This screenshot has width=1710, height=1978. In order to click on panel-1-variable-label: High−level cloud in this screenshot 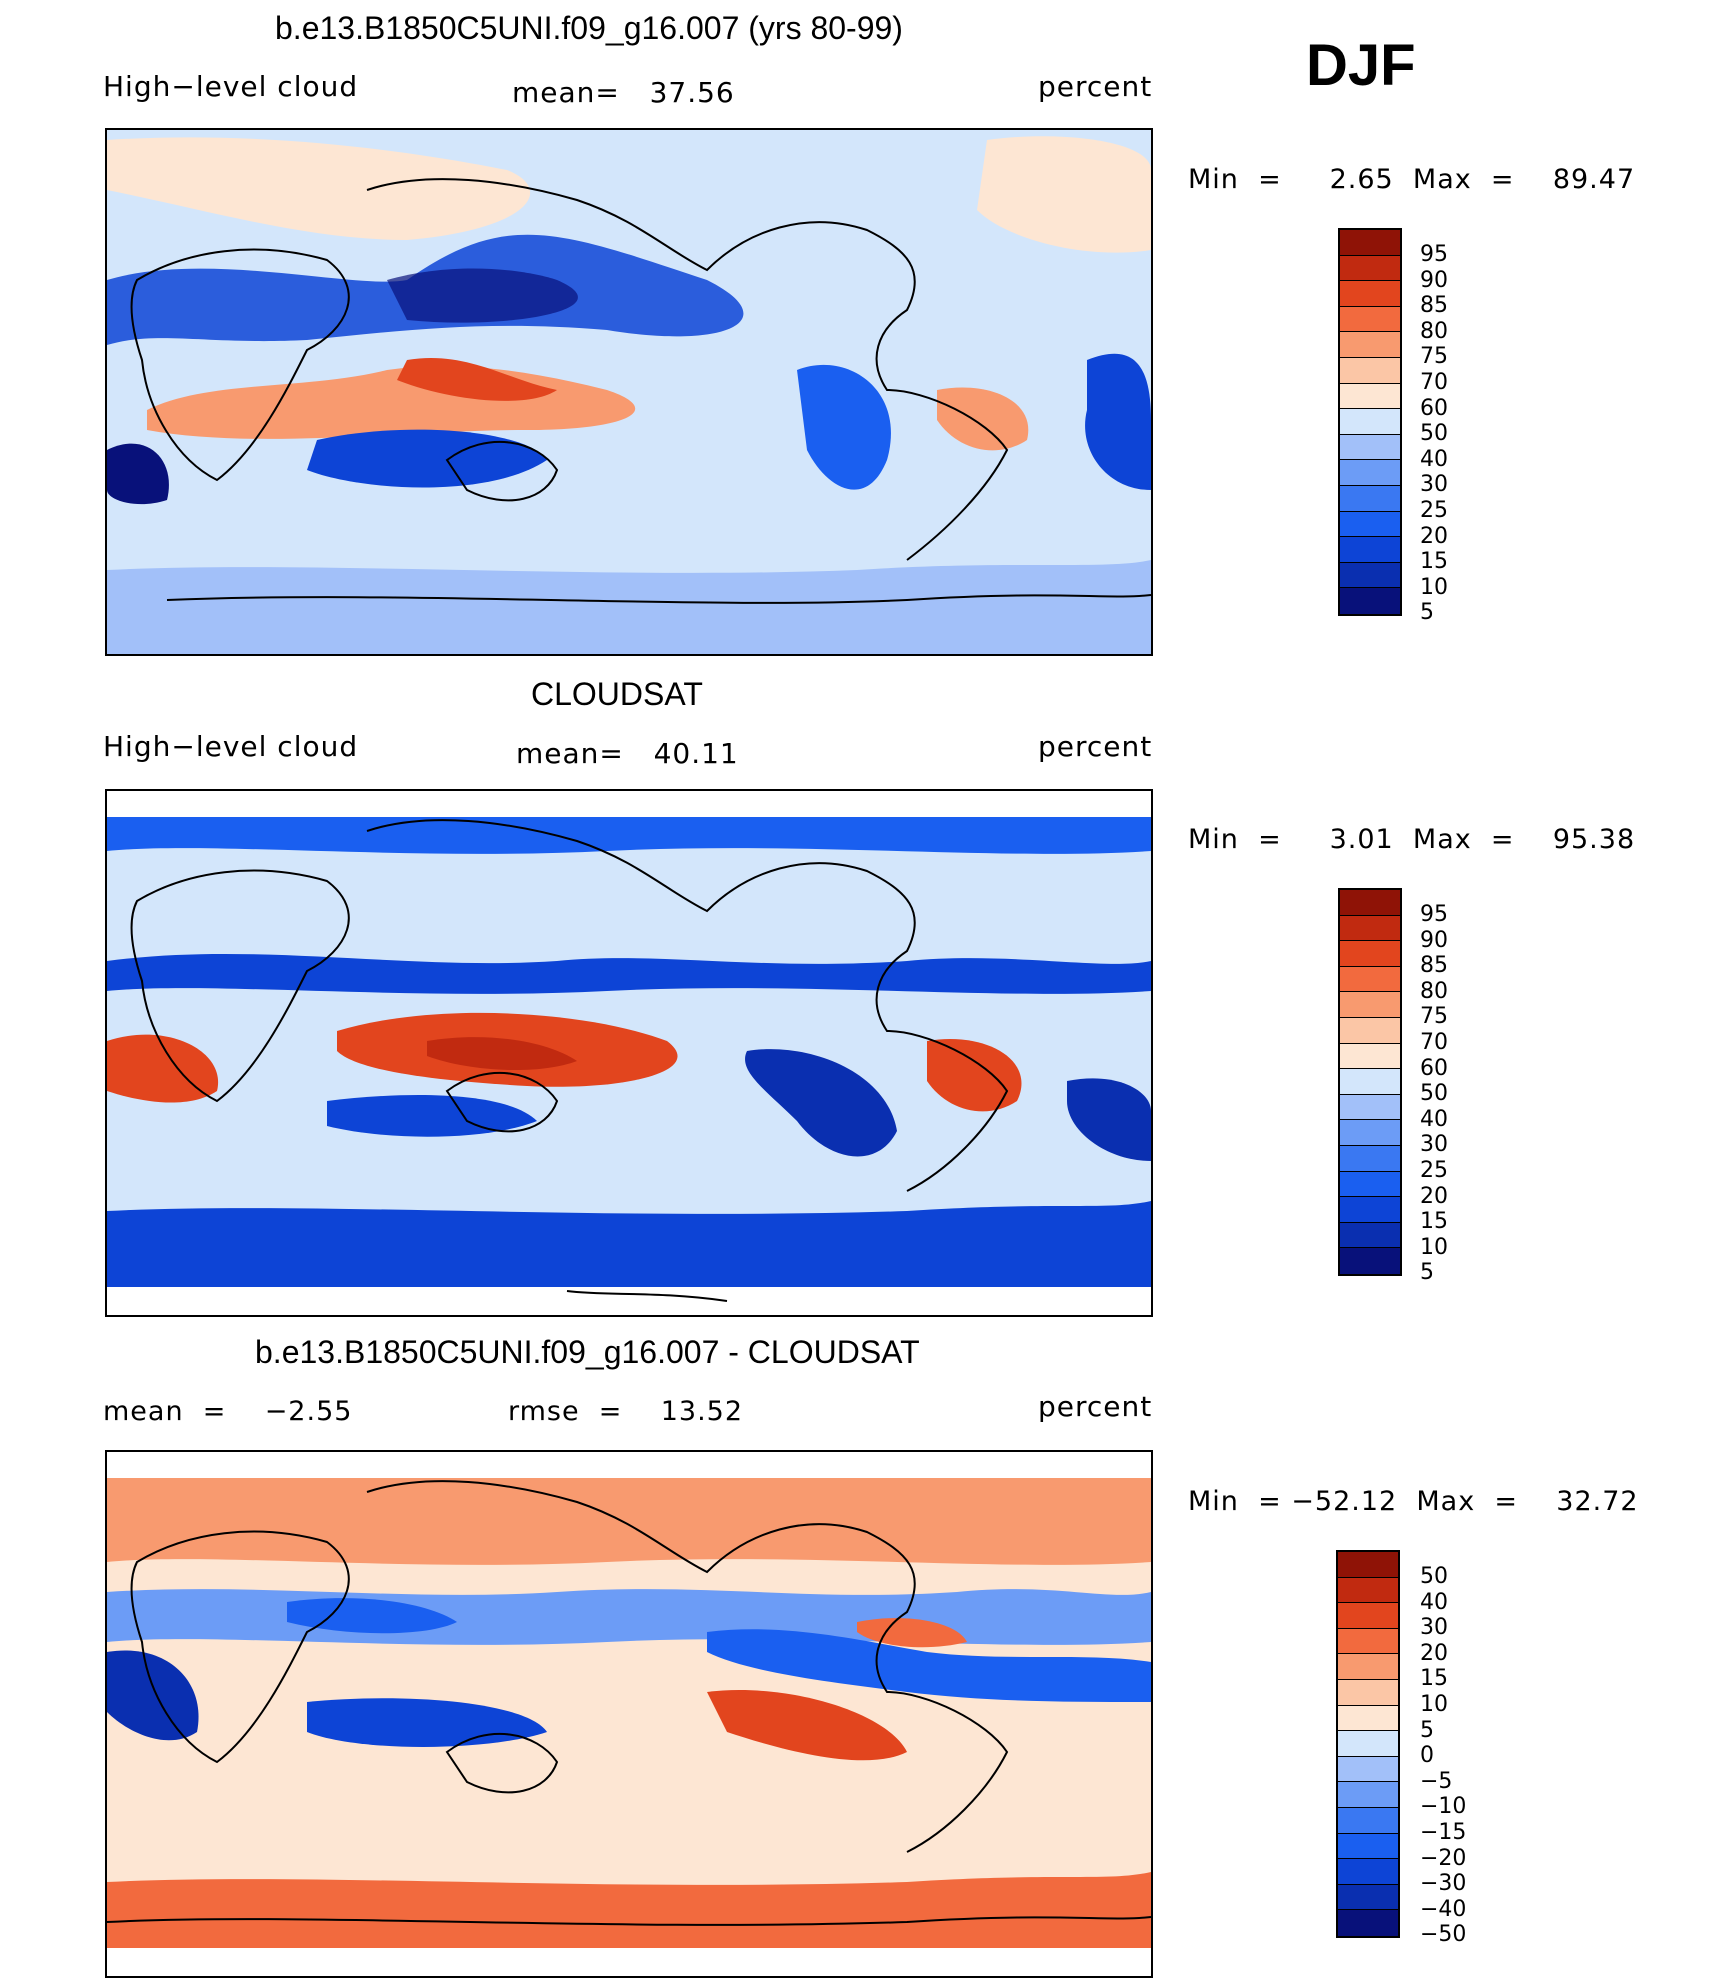, I will do `click(231, 86)`.